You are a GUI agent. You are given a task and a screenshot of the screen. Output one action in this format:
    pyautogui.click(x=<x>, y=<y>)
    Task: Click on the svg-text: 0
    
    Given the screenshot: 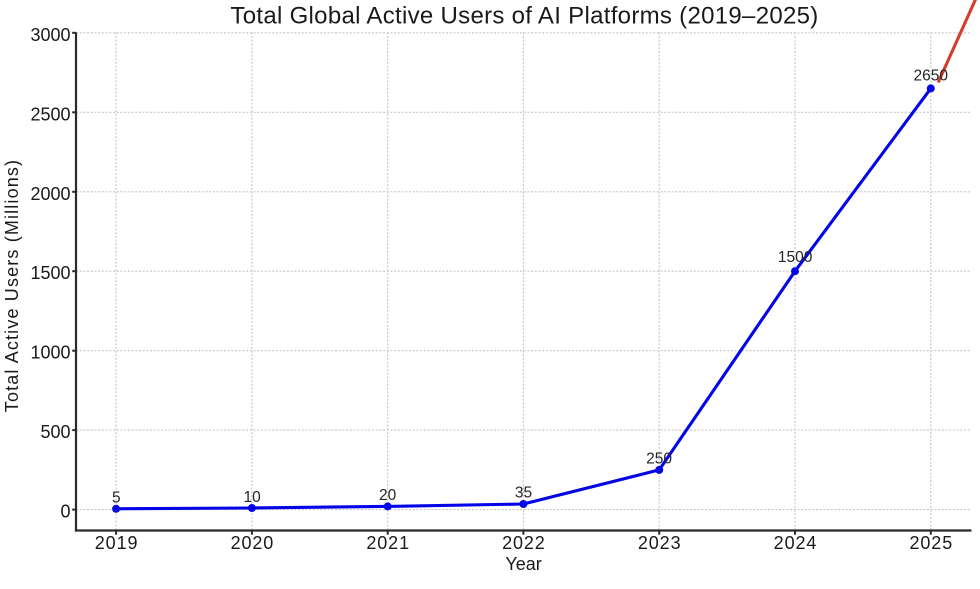 What is the action you would take?
    pyautogui.click(x=65, y=512)
    